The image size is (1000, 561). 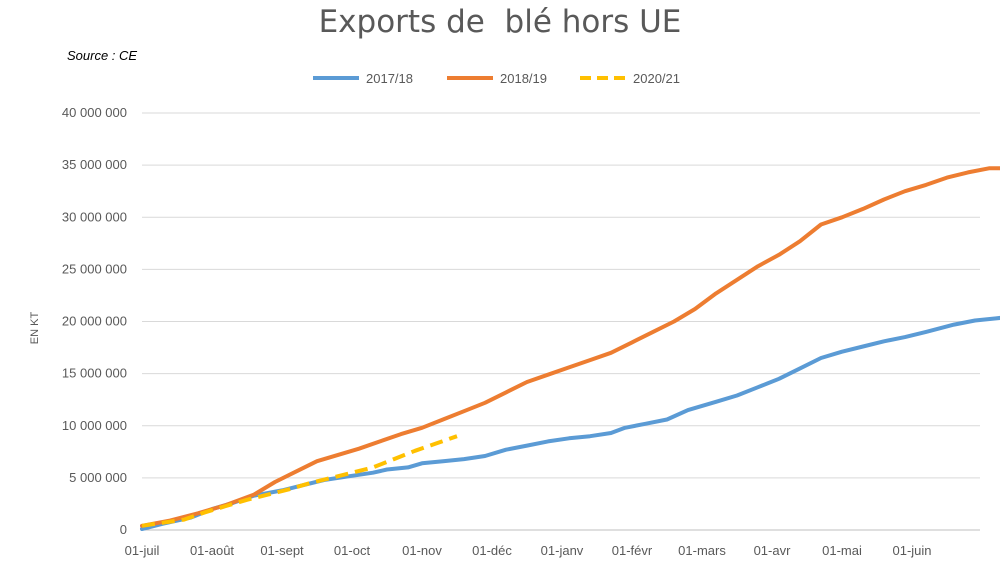 I want to click on legend-label: 2020/21, so click(x=656, y=78).